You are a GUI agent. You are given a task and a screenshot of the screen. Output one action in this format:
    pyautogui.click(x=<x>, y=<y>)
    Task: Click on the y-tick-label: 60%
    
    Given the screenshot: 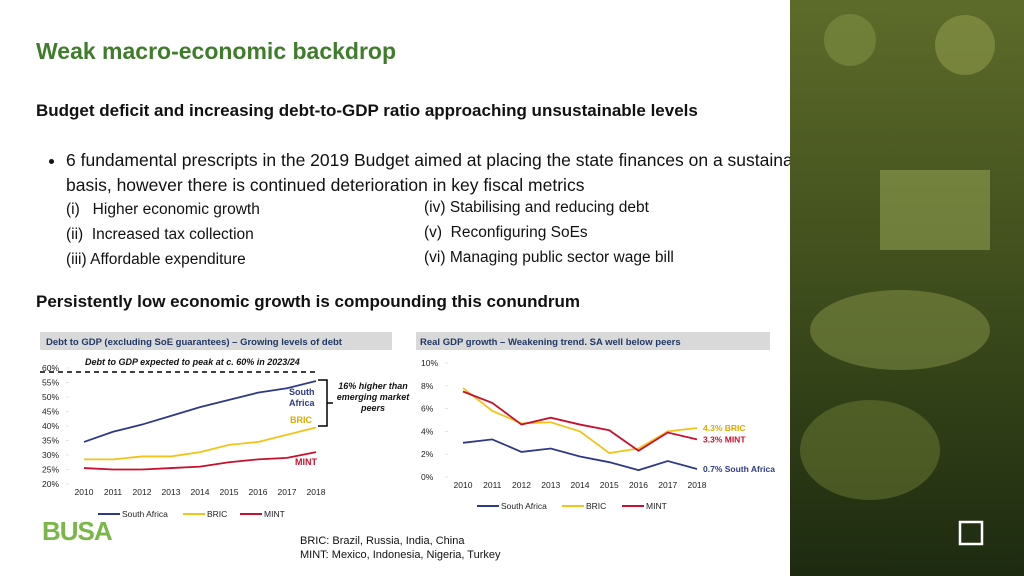 What is the action you would take?
    pyautogui.click(x=50, y=368)
    